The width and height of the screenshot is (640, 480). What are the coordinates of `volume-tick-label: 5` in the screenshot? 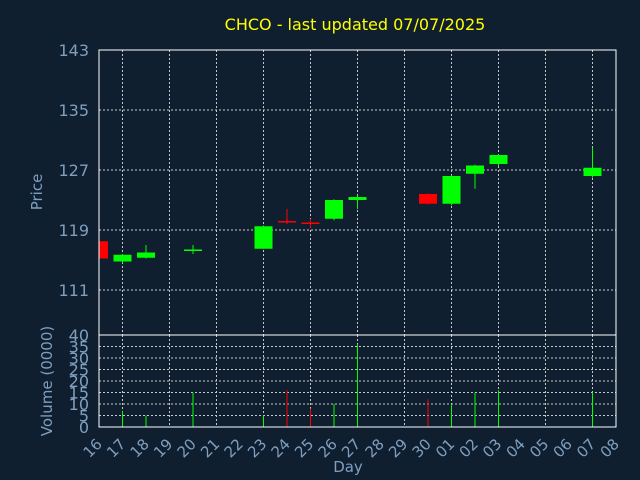 It's located at (84, 416).